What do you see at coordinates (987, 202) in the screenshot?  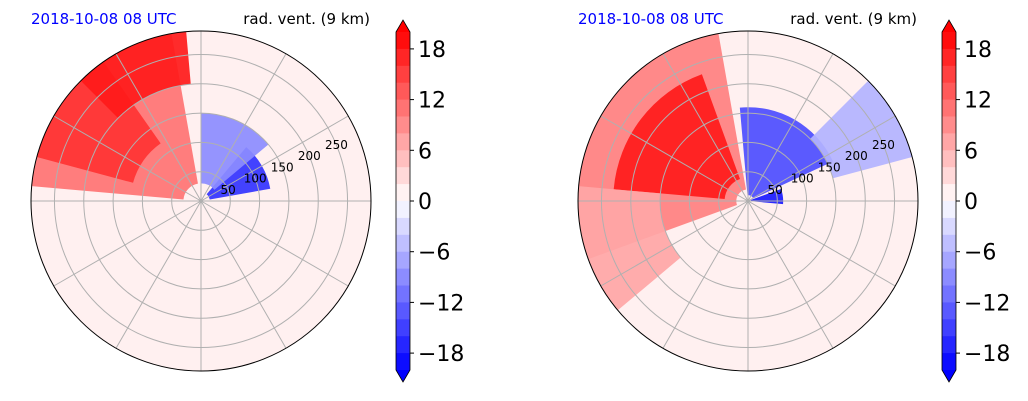 I see `panel-right-colorbar-ticks: 18 12 6 0 −6 −12 −18` at bounding box center [987, 202].